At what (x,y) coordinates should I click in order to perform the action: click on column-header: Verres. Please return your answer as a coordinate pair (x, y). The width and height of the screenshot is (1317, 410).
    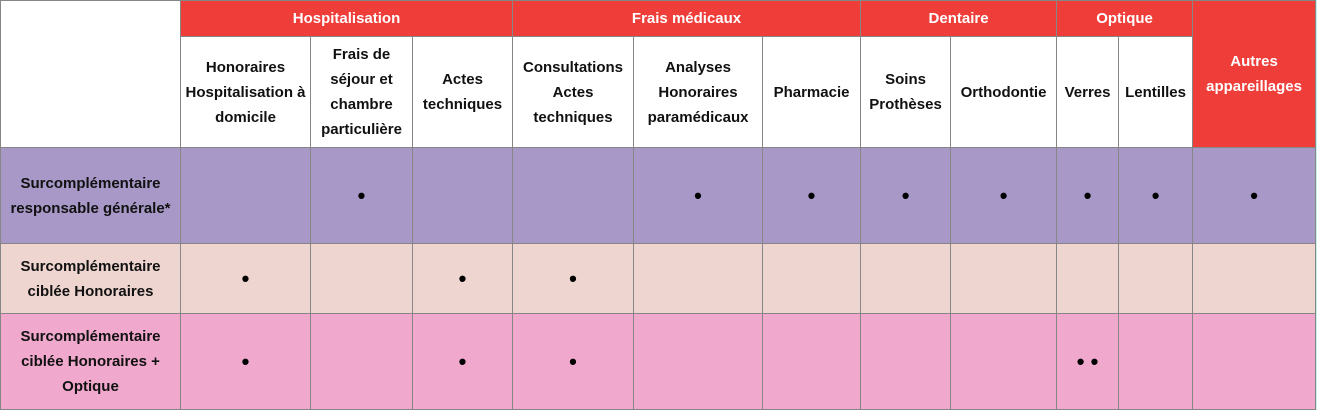
    Looking at the image, I should click on (1088, 92).